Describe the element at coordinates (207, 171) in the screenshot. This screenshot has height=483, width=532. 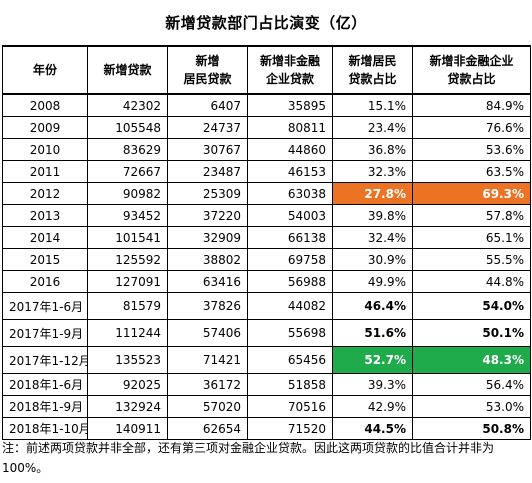
I see `household-loans-cell: 23487` at that location.